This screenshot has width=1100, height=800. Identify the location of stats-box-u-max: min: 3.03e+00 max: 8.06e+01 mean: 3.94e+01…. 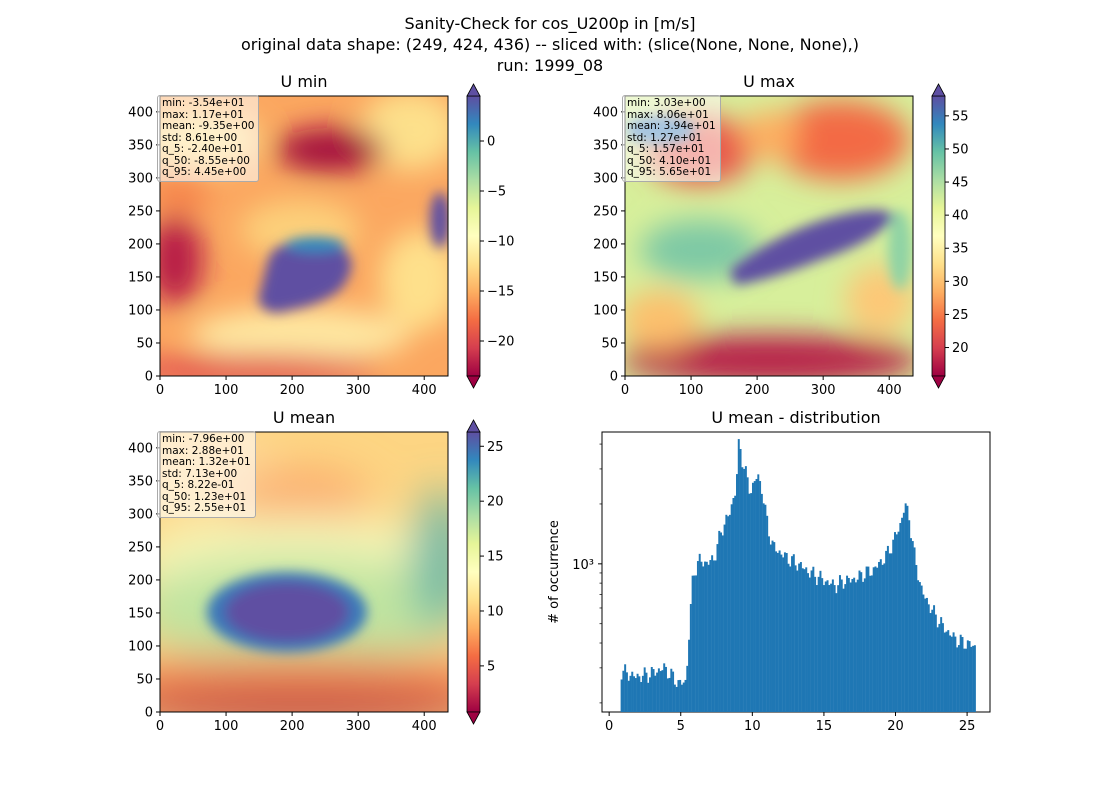
(671, 138).